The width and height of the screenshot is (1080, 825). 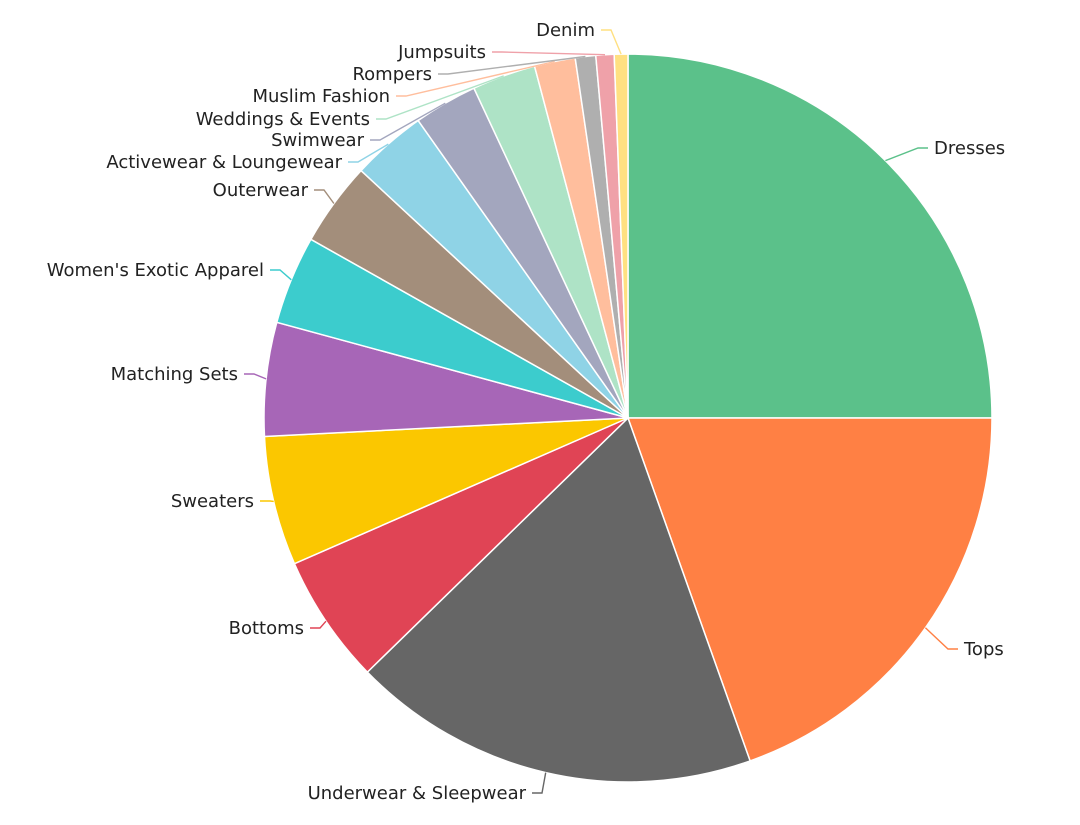 I want to click on leader-line-bottoms, so click(x=318, y=624).